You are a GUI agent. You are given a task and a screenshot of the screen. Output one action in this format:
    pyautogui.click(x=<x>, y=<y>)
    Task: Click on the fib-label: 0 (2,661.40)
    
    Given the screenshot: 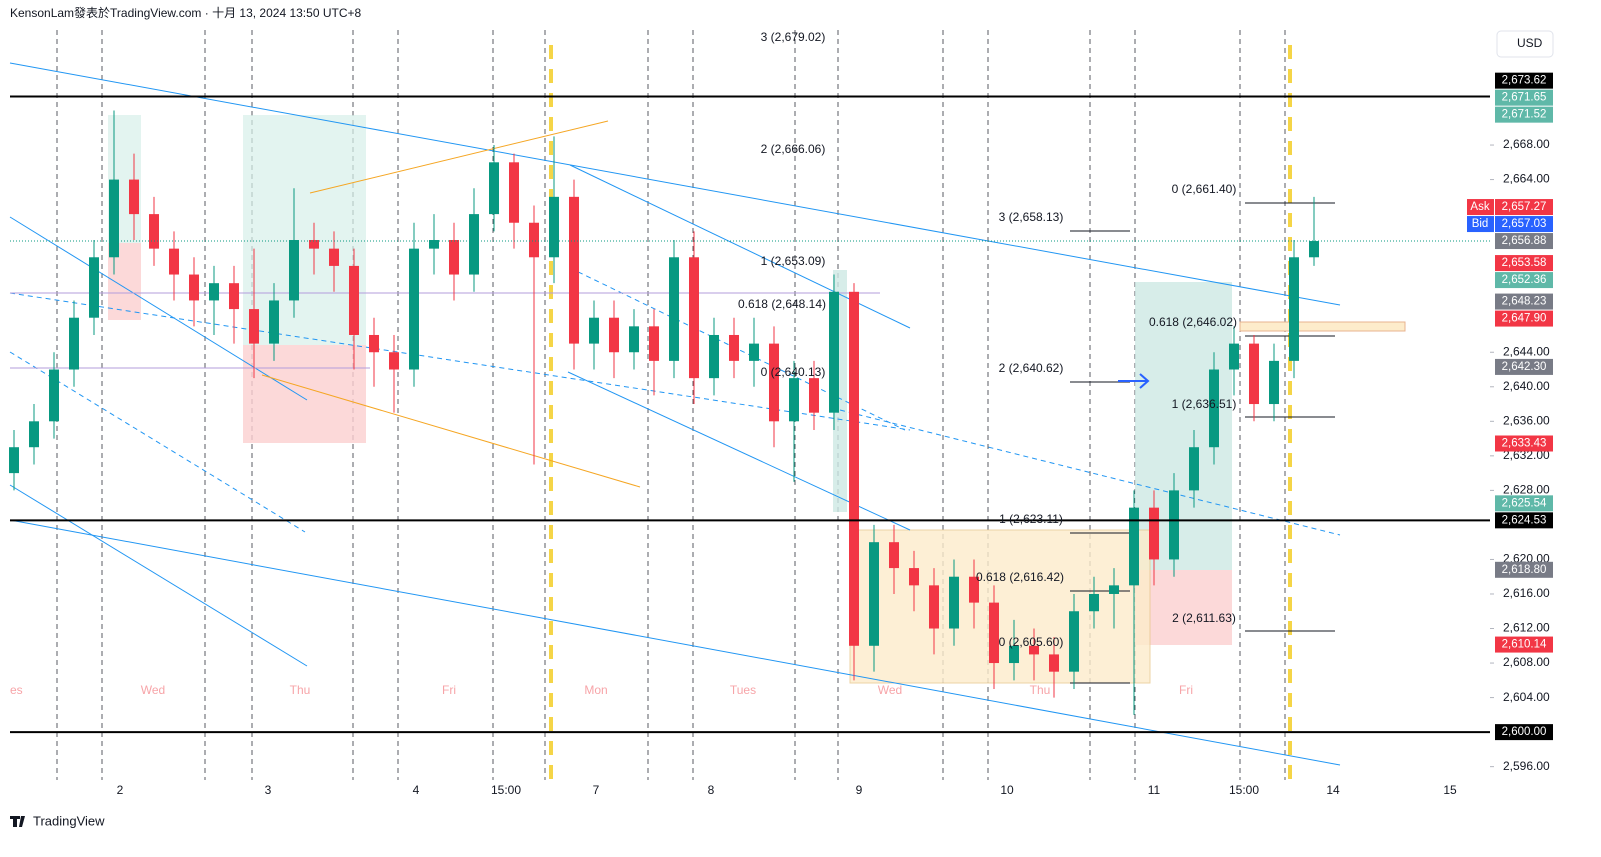 What is the action you would take?
    pyautogui.click(x=1204, y=189)
    